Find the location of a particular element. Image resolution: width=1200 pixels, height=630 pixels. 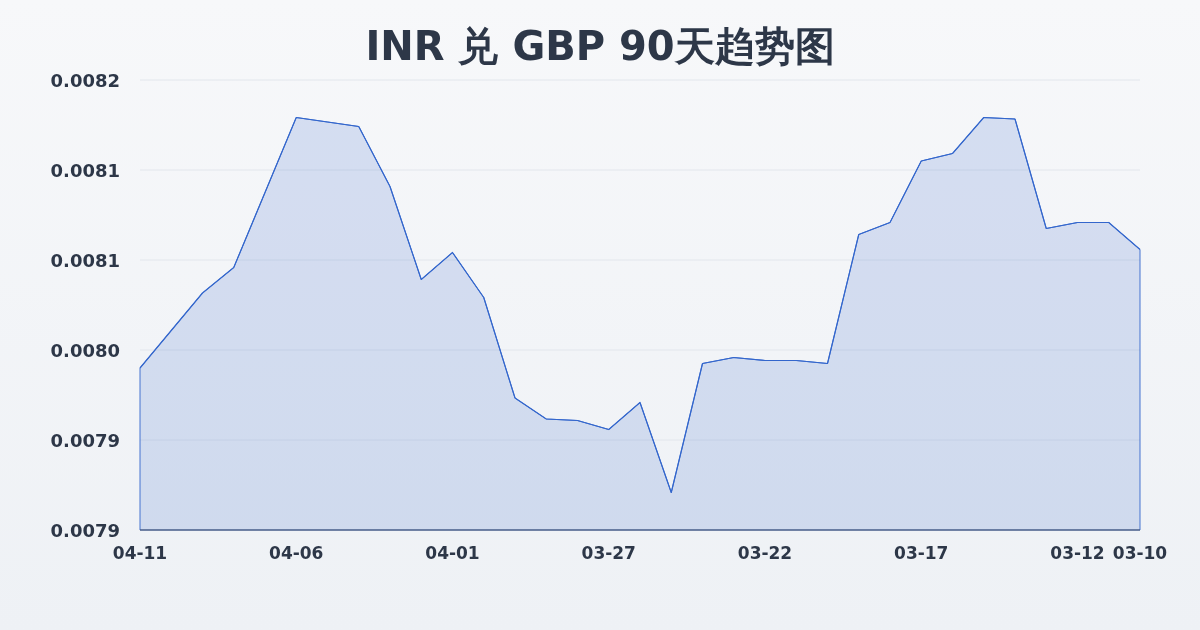

x-tick-label: 03-22 is located at coordinates (765, 553).